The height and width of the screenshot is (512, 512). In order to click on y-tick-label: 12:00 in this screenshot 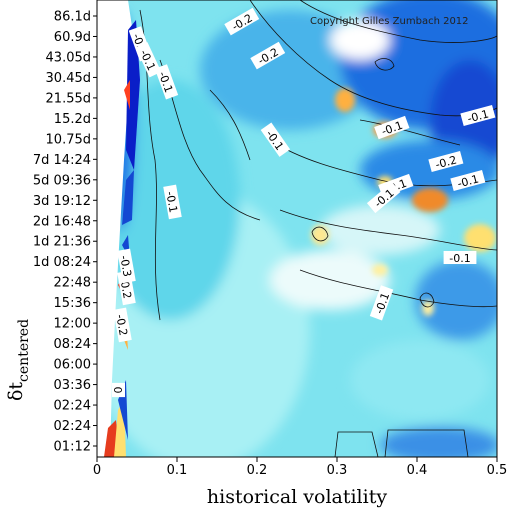, I will do `click(72, 324)`.